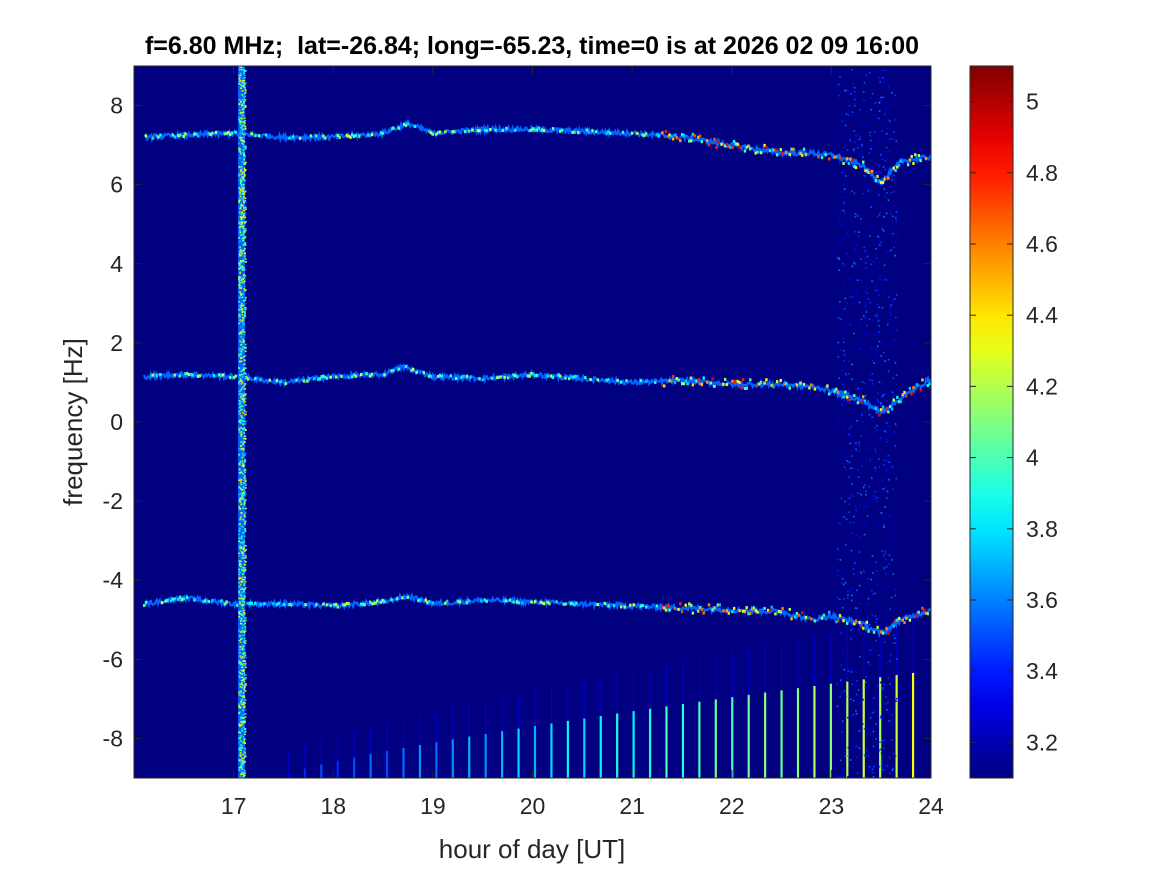 Image resolution: width=1167 pixels, height=875 pixels. I want to click on colorbar-tick-label: 4, so click(1032, 458).